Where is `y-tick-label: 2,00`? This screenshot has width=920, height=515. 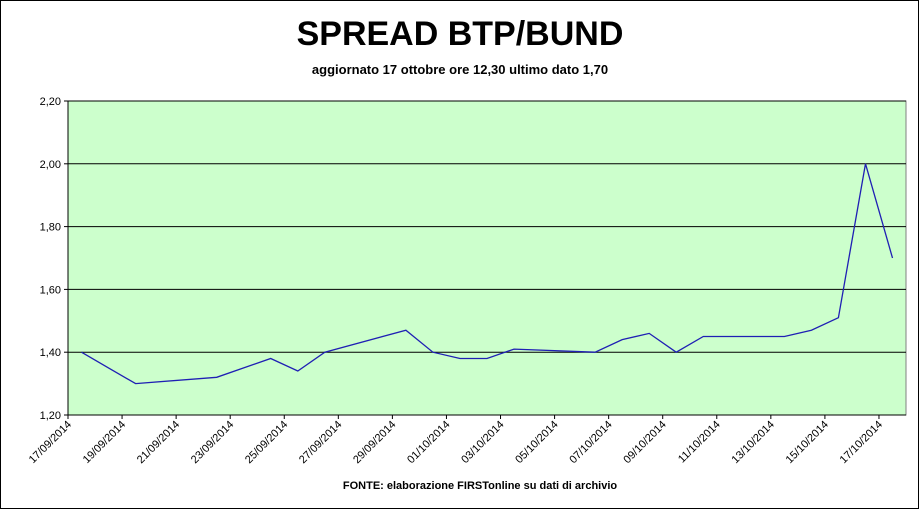 y-tick-label: 2,00 is located at coordinates (50, 165).